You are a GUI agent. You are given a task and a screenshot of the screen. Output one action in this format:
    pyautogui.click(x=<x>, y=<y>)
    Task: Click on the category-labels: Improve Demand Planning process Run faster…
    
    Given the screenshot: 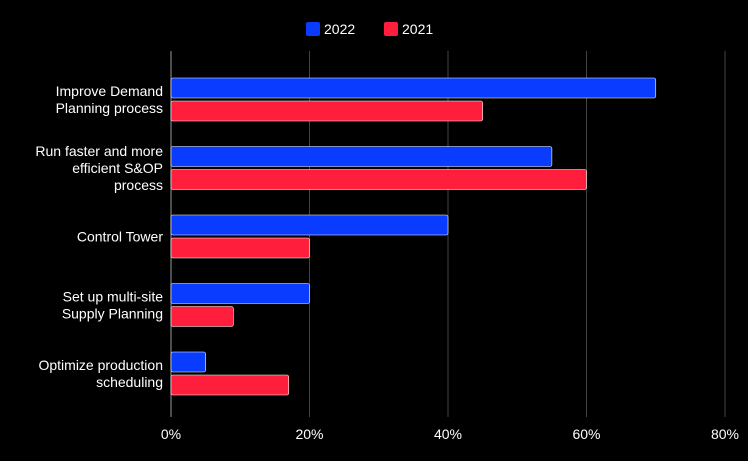 What is the action you would take?
    pyautogui.click(x=99, y=236)
    